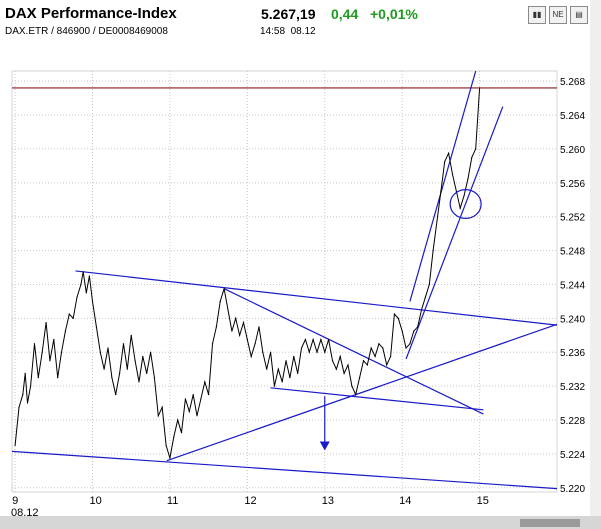  I want to click on table-icon: ▤, so click(579, 15).